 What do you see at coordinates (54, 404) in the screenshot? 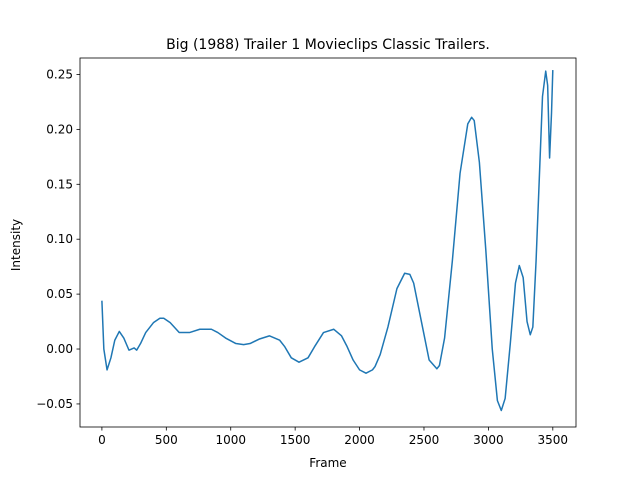
I see `y-tick-label: −0.05` at bounding box center [54, 404].